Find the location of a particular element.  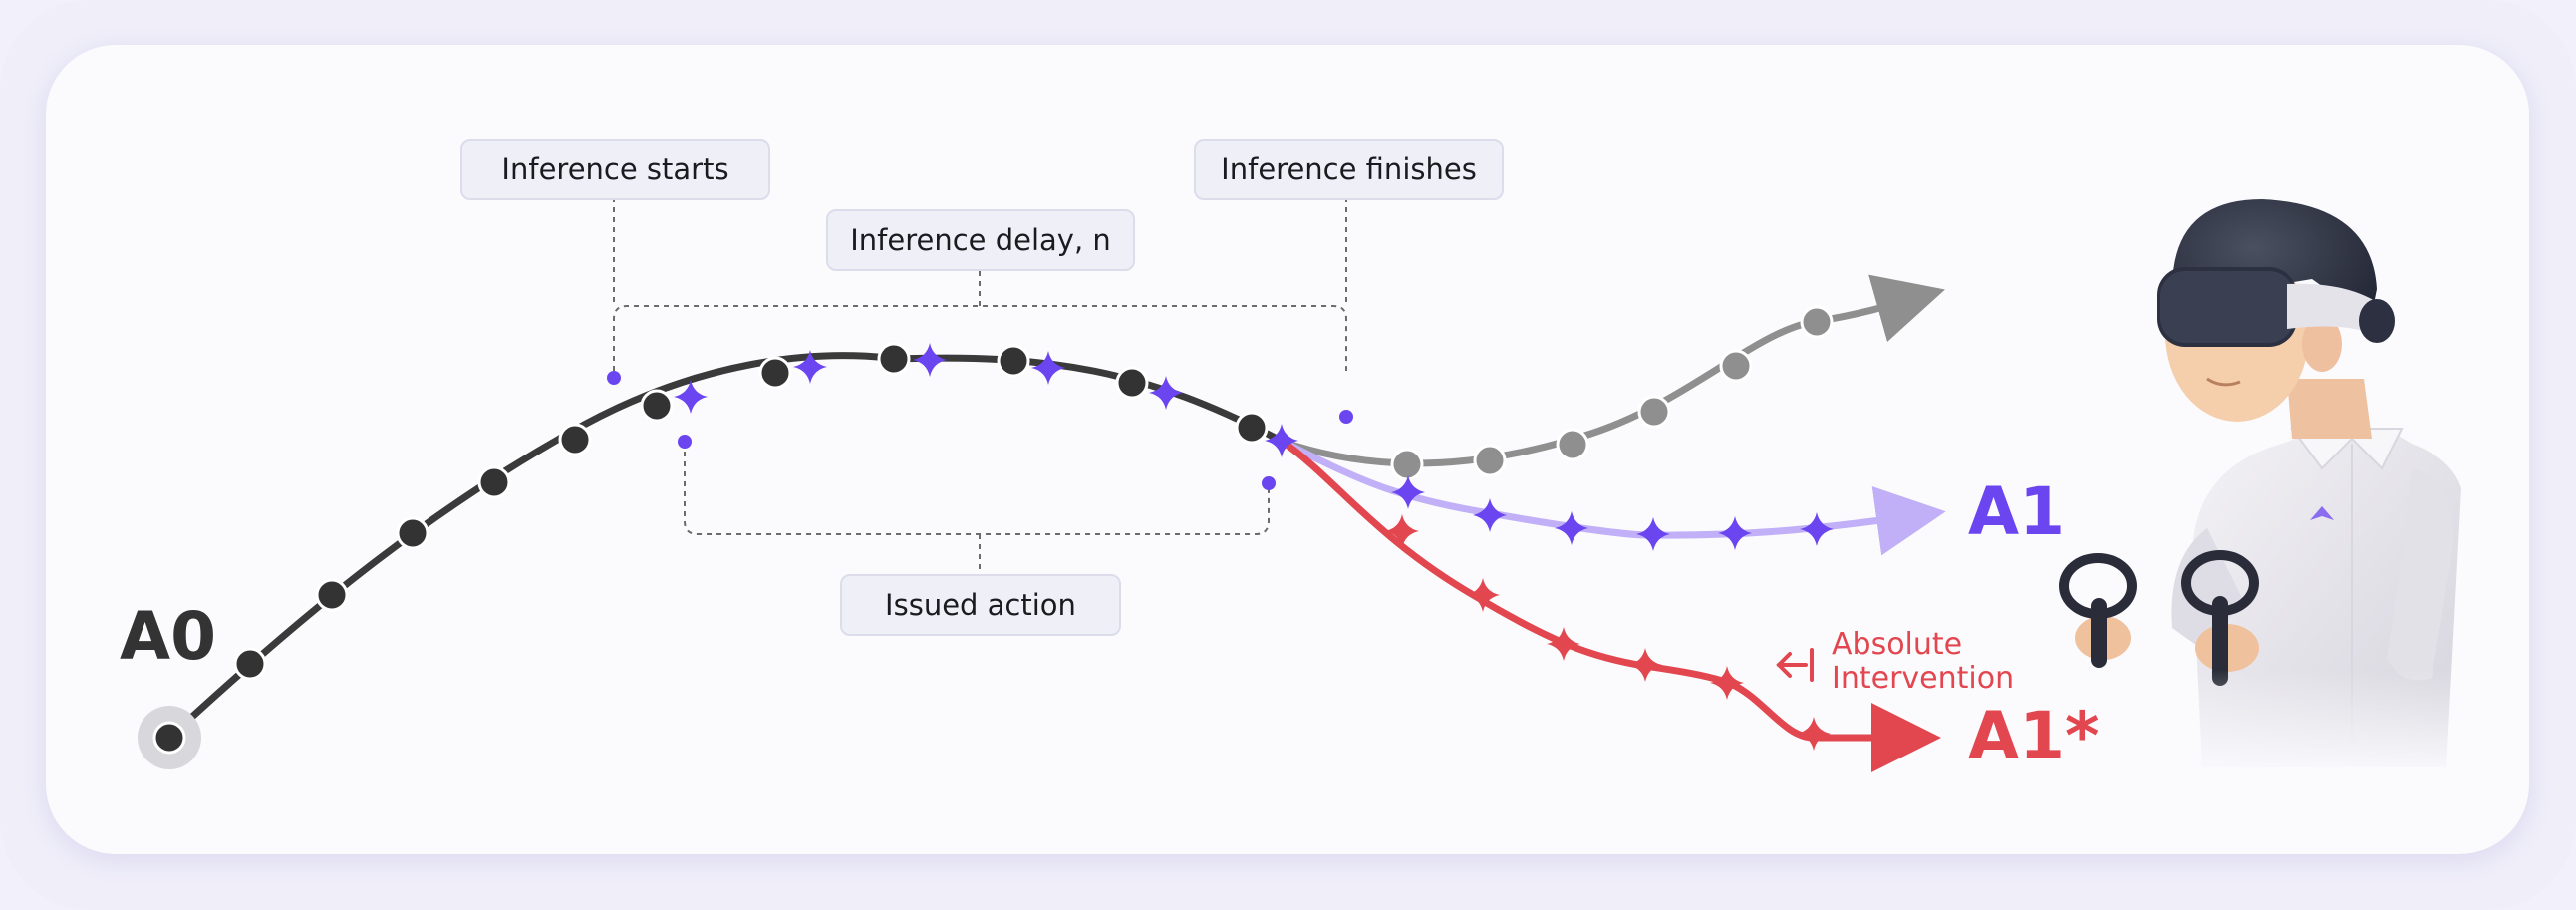

gray-branch-dots is located at coordinates (1612, 393).